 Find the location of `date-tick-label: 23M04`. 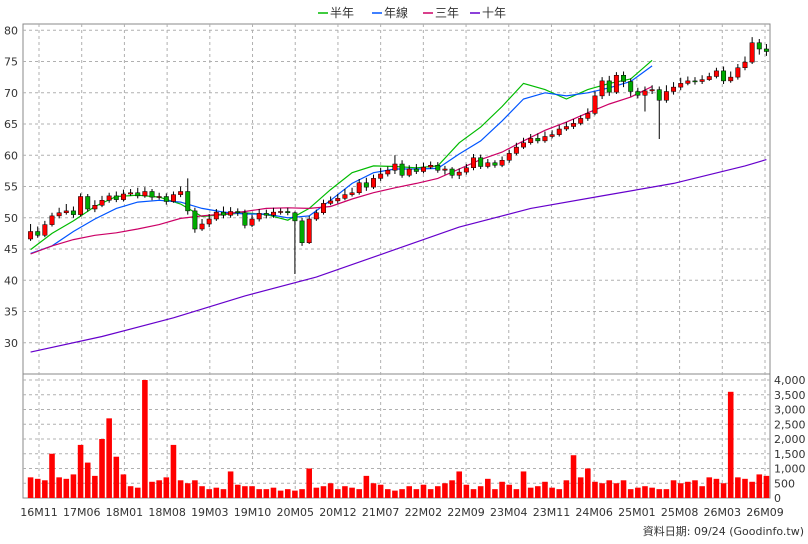

date-tick-label: 23M04 is located at coordinates (509, 512).